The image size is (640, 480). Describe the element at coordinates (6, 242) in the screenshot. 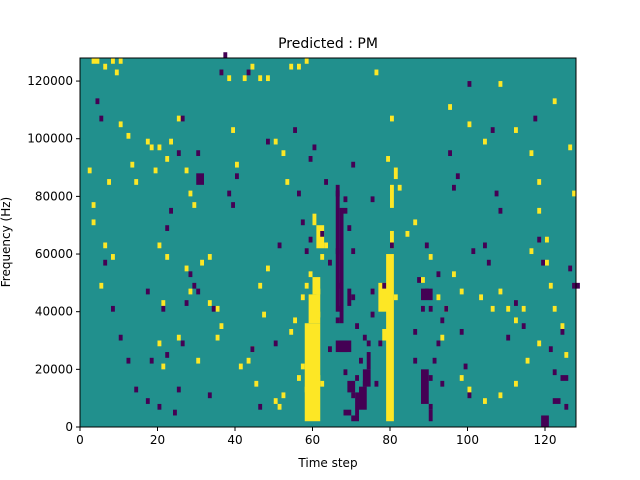

I see `y-axis-label: Frequency (Hz)` at that location.